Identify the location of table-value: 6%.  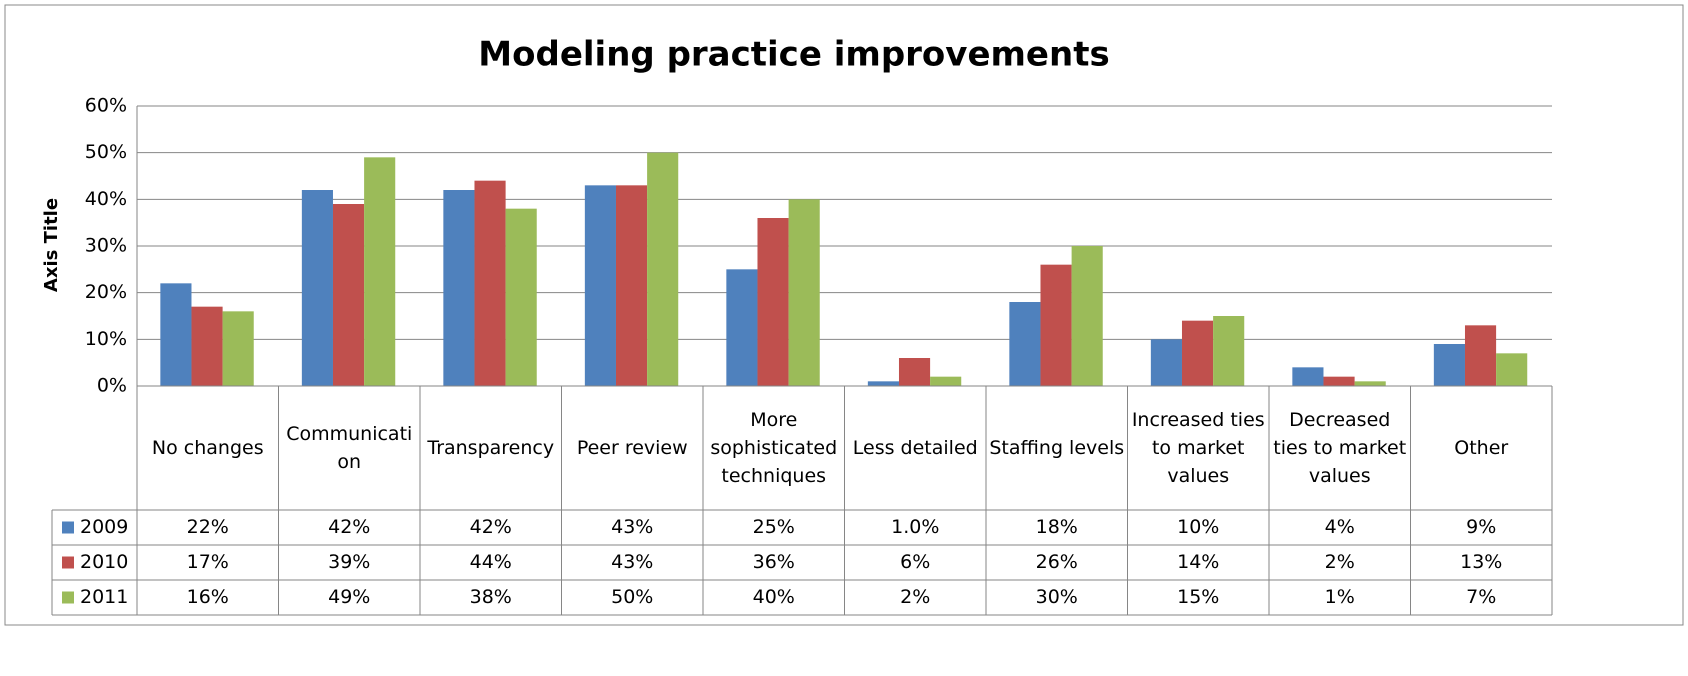
(915, 562).